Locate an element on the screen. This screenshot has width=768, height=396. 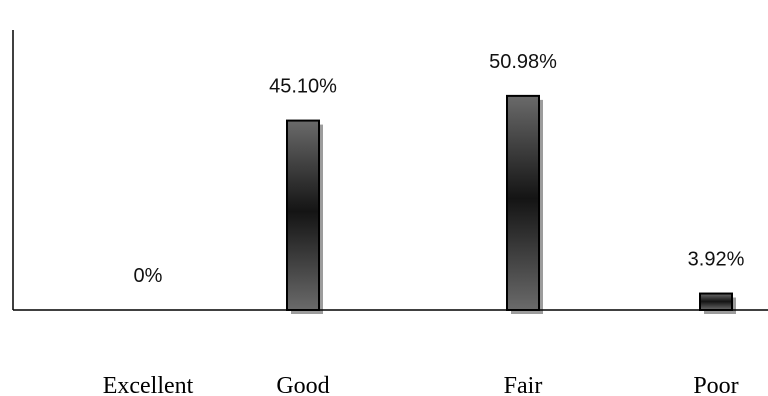
category-label-good: Good is located at coordinates (302, 384).